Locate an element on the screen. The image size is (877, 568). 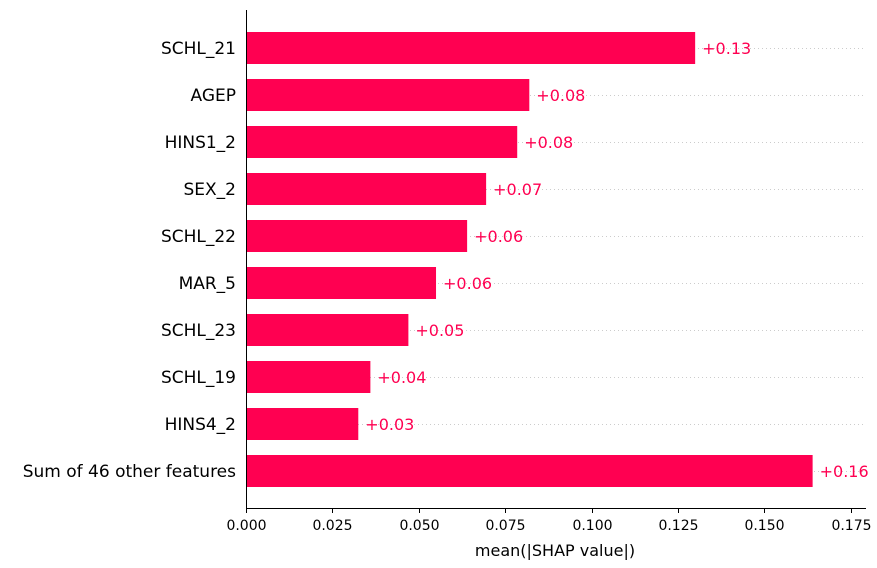
x-tick-label: 0.000 is located at coordinates (246, 526).